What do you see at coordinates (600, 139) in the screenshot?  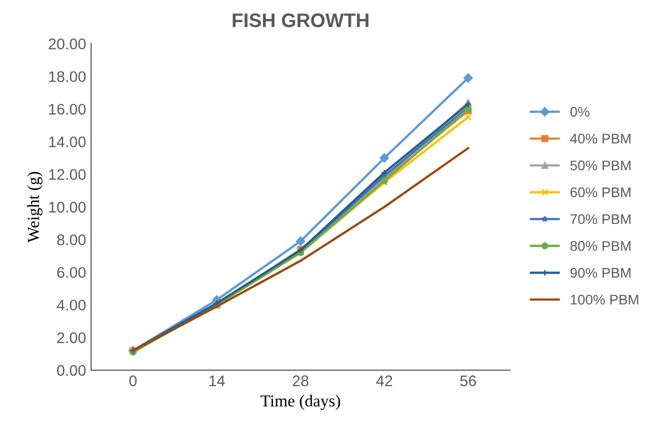 I see `legend-label: 40% PBM` at bounding box center [600, 139].